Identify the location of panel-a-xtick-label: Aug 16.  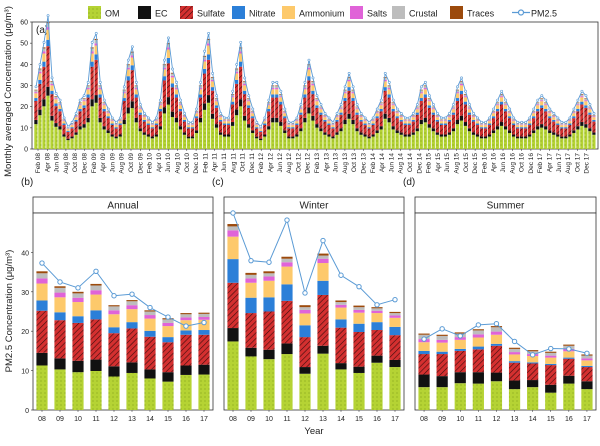
(512, 163).